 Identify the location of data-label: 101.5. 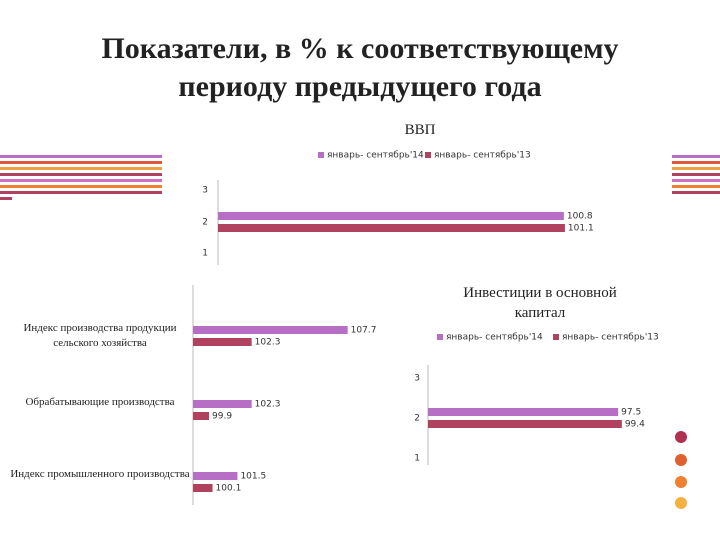
(253, 477).